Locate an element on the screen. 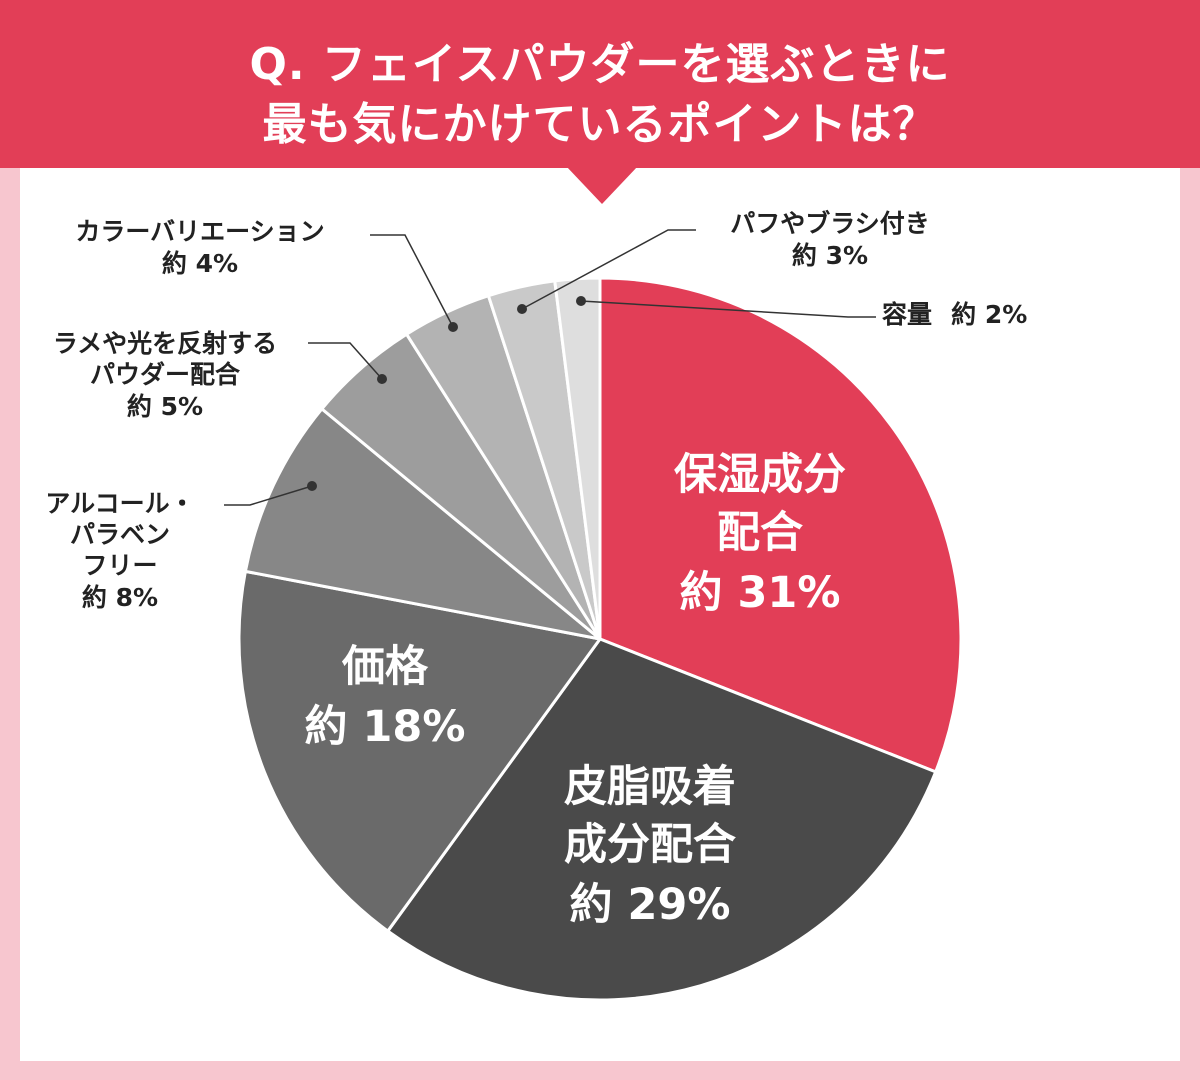 The image size is (1200, 1080). pie-slice-moisturizing is located at coordinates (780, 525).